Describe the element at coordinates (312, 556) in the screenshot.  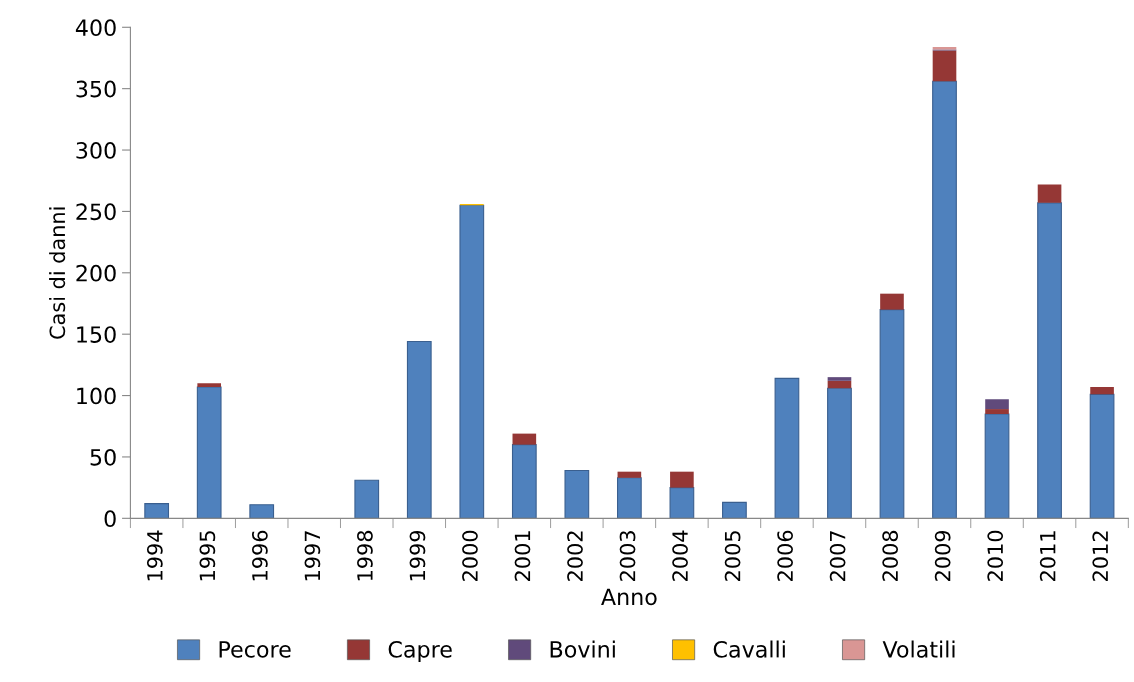
I see `x-tick-label: 1997` at that location.